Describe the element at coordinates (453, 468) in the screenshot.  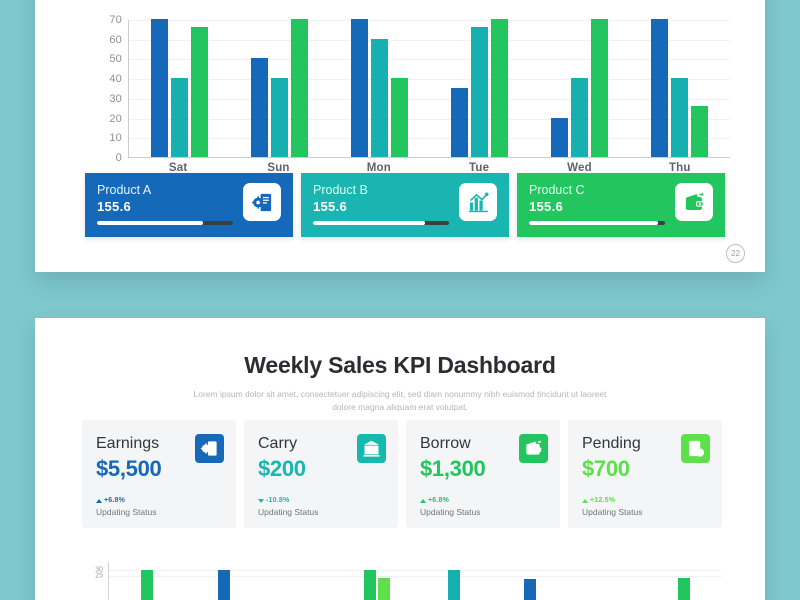
I see `kpi-card-amount: $1,300` at that location.